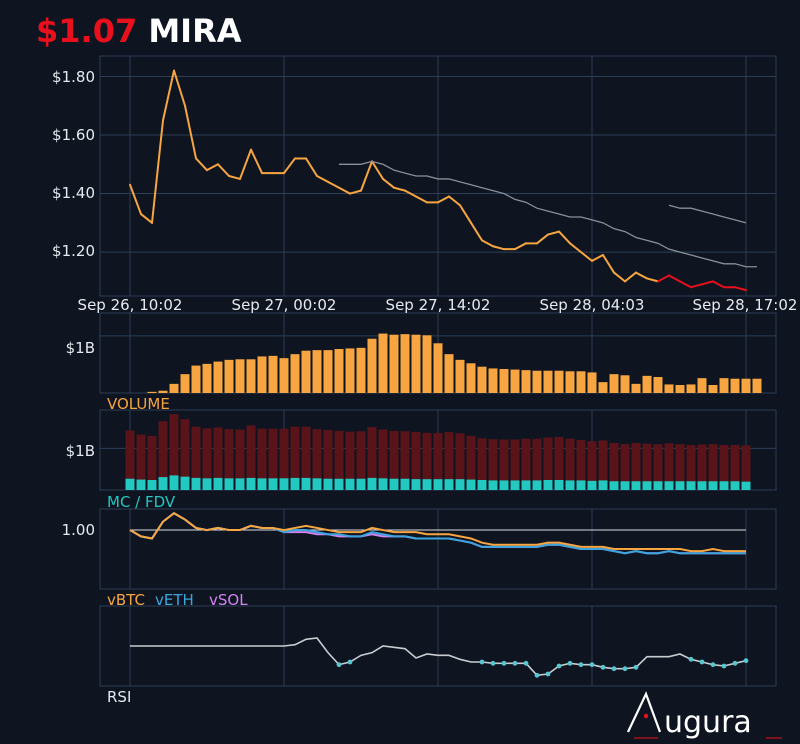 The image size is (800, 744). I want to click on rsi-panel-label: RSI, so click(119, 697).